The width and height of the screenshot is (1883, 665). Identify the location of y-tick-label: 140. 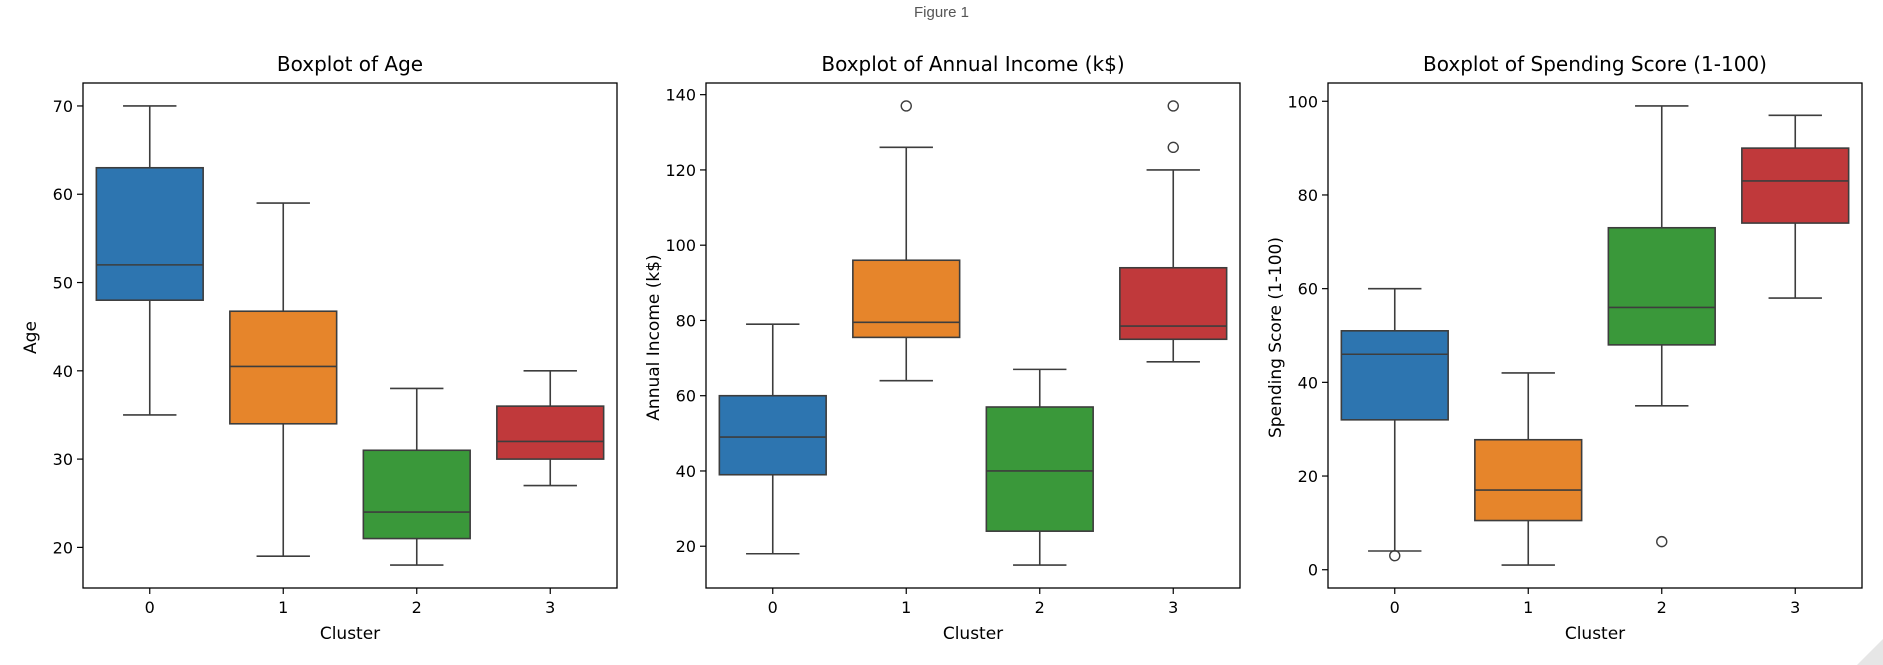
(680, 95).